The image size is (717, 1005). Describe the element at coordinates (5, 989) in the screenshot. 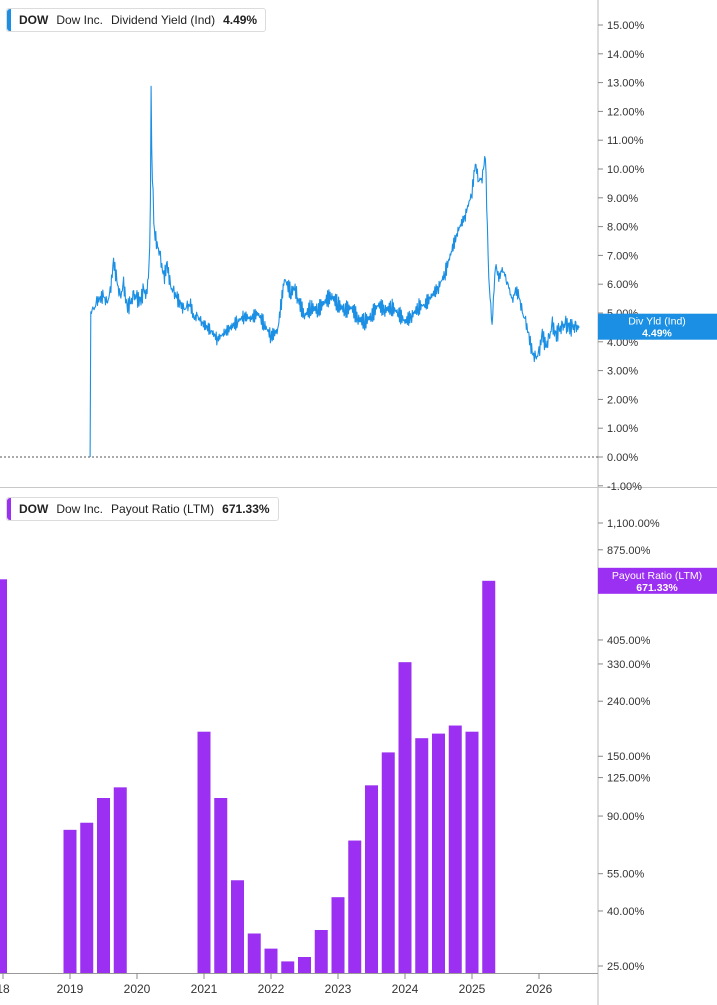

I see `x-tick-label: 18` at that location.